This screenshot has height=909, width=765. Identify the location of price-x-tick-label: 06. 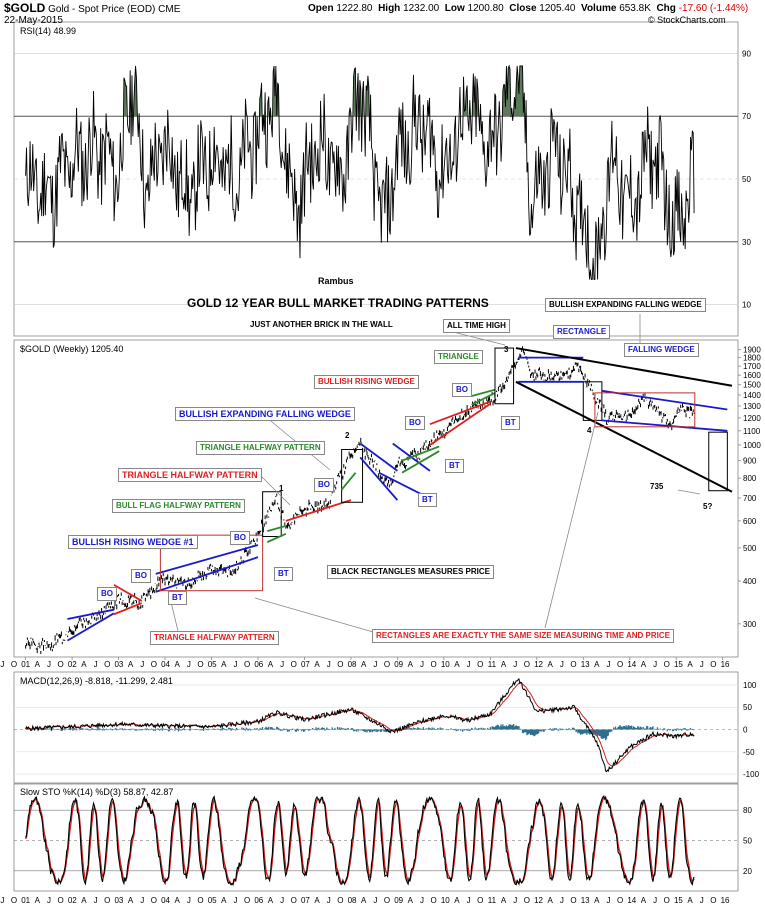
(258, 664).